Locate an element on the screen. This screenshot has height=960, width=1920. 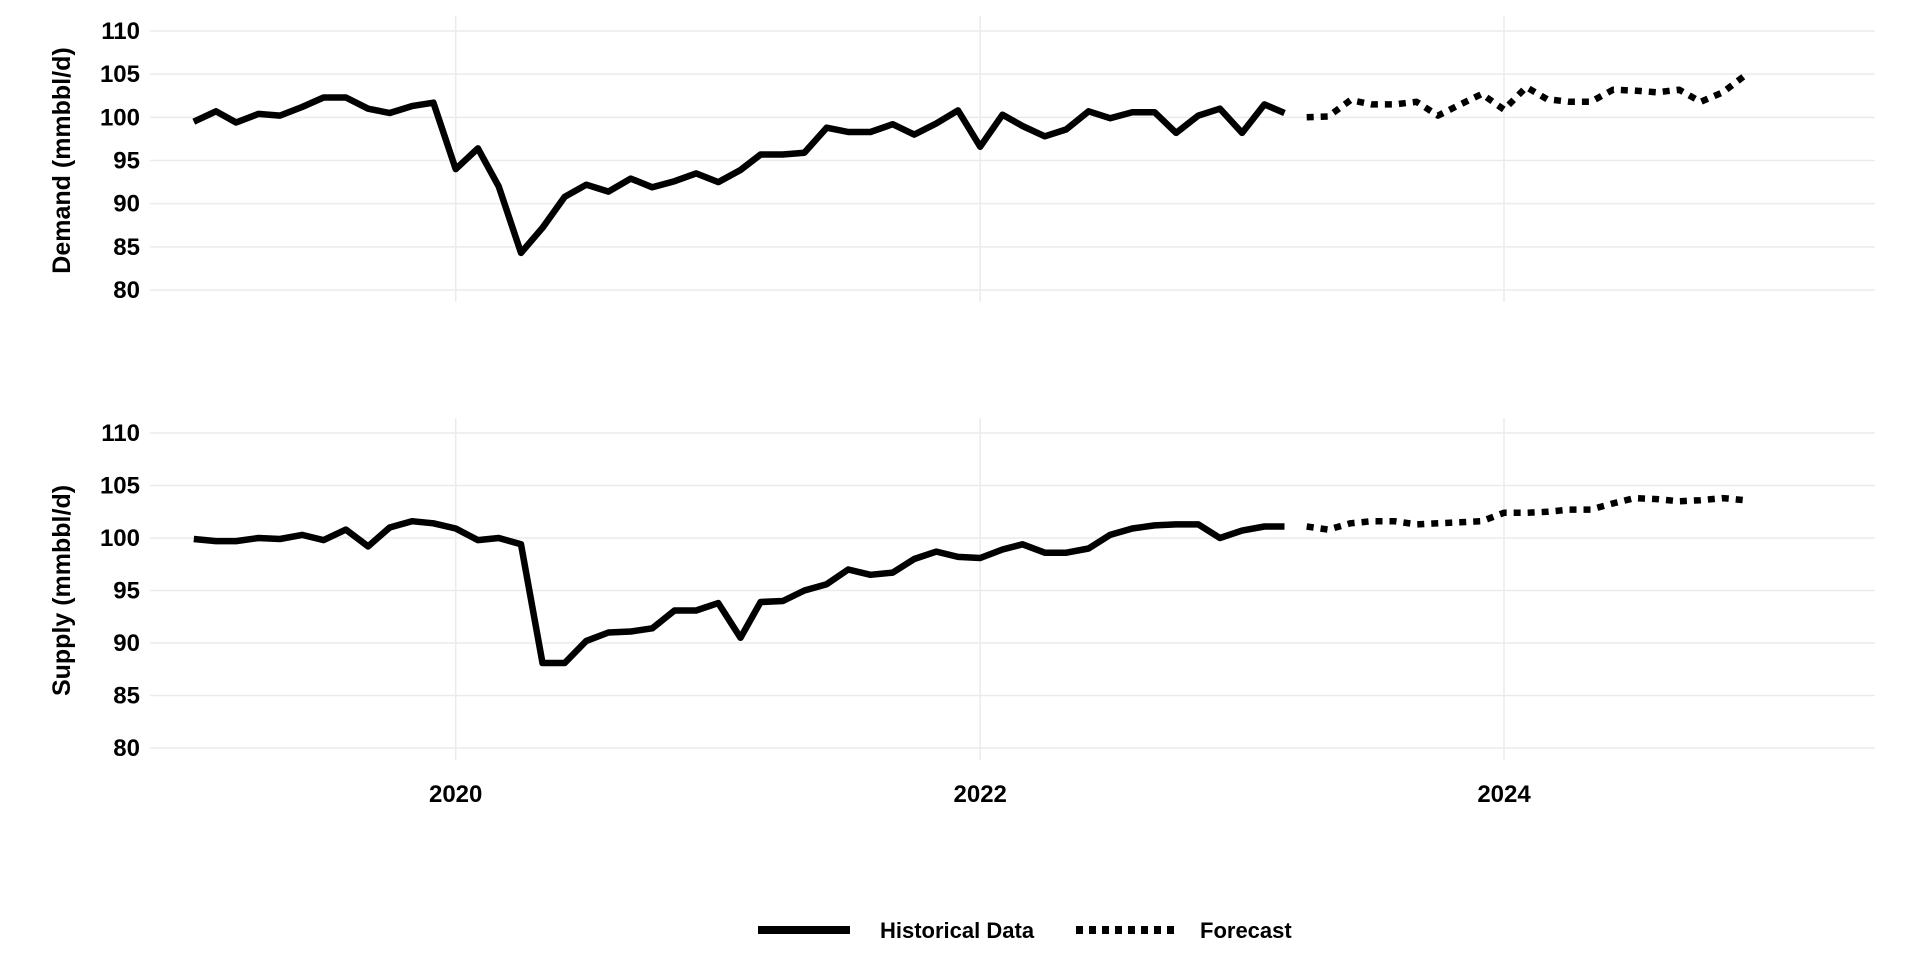
x-tick-label: 2024 is located at coordinates (1504, 794).